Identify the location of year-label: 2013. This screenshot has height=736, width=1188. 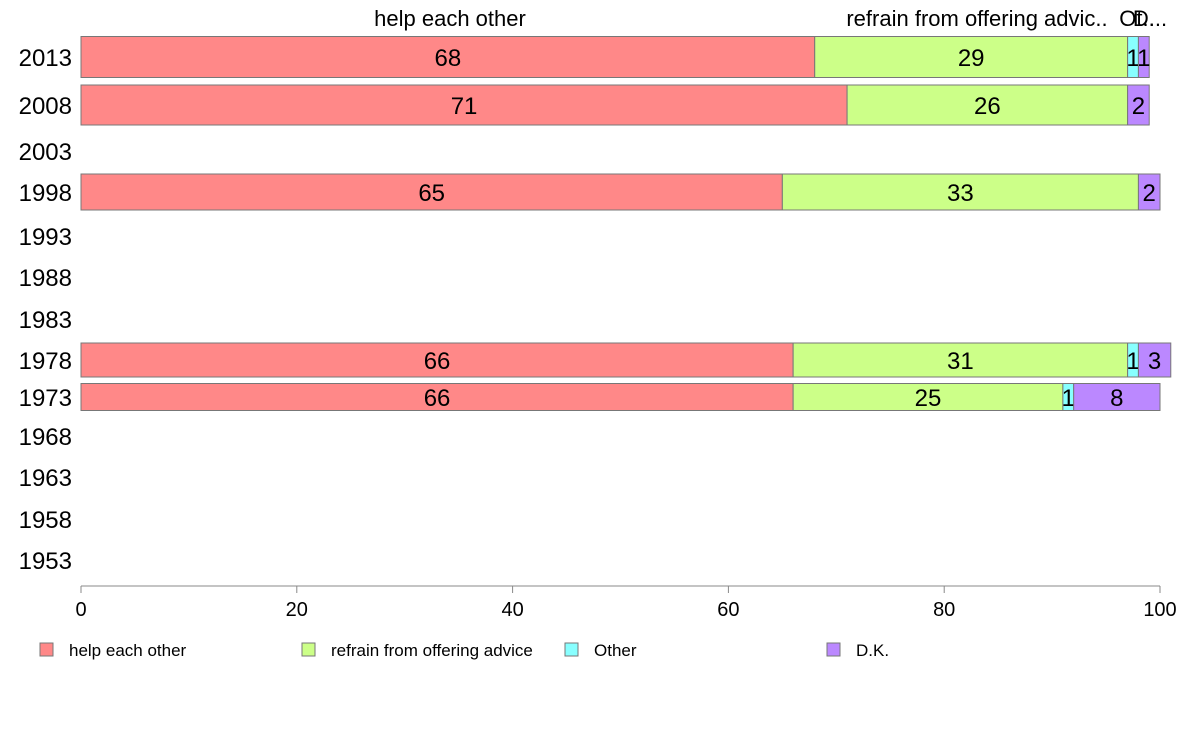
(45, 58).